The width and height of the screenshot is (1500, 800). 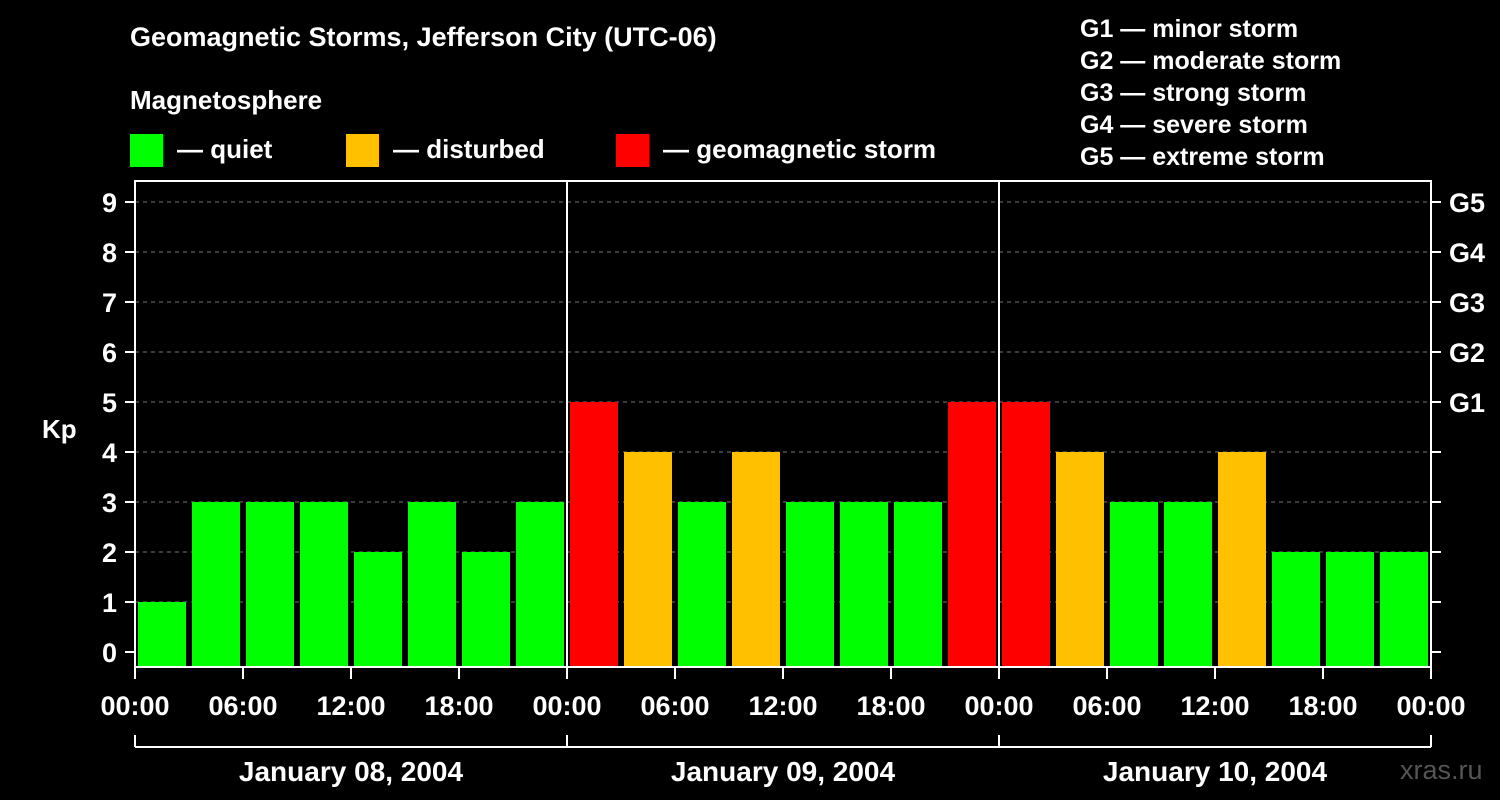 What do you see at coordinates (362, 150) in the screenshot?
I see `legend-swatch-disturbed` at bounding box center [362, 150].